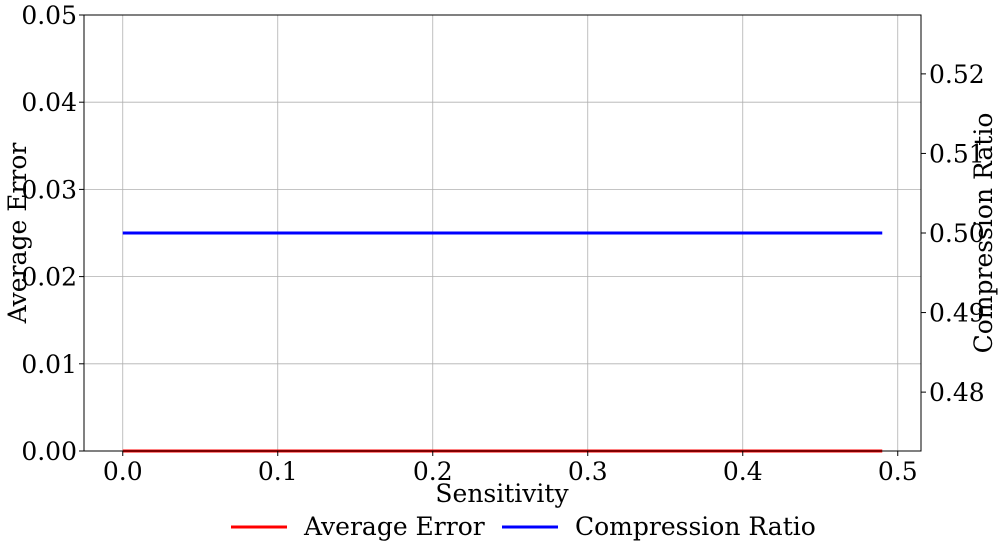  Describe the element at coordinates (695, 526) in the screenshot. I see `legend-label-compression-ratio: Compression Ratio` at that location.